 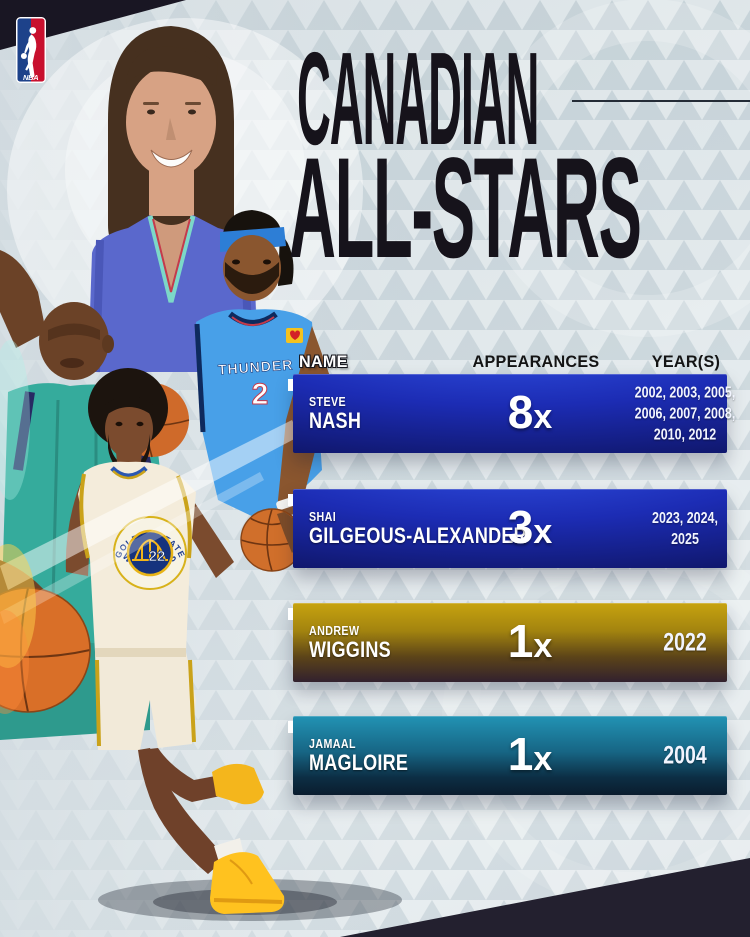 What do you see at coordinates (520, 411) in the screenshot?
I see `appearances-number: 8` at bounding box center [520, 411].